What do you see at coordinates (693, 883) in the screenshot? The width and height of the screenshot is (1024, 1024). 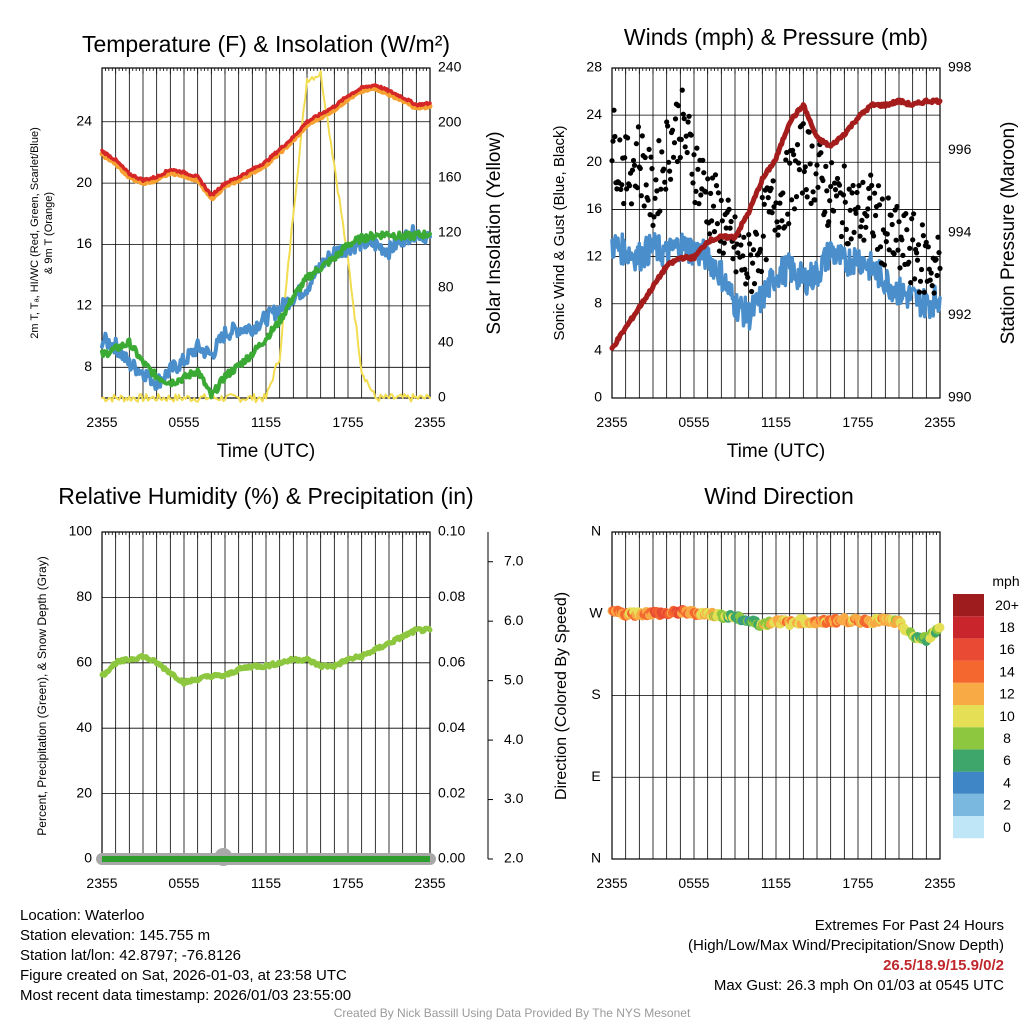 I see `x-tick-label: 0555` at bounding box center [693, 883].